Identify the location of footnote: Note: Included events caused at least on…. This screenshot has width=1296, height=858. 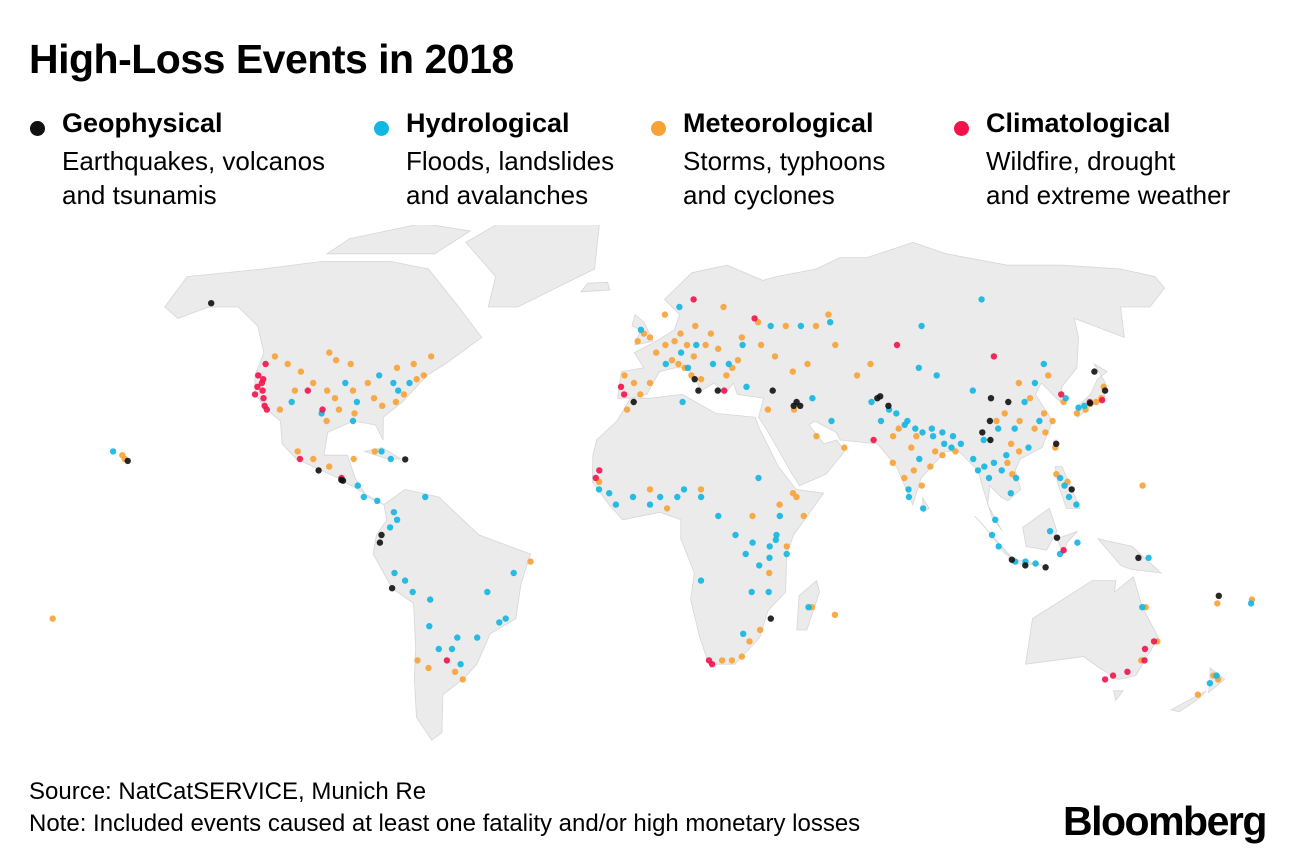
(445, 823).